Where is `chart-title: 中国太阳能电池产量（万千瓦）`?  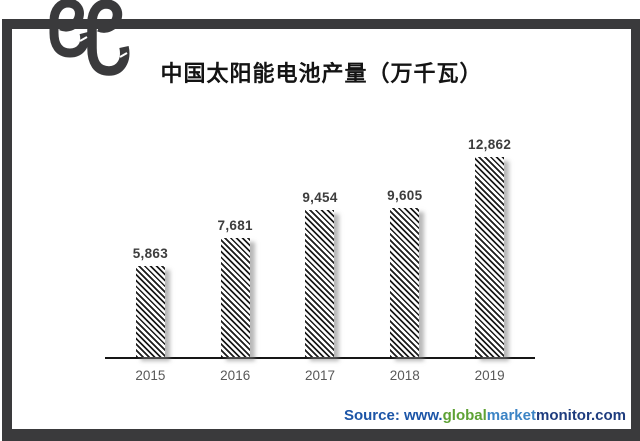
chart-title: 中国太阳能电池产量（万千瓦） is located at coordinates (321, 73).